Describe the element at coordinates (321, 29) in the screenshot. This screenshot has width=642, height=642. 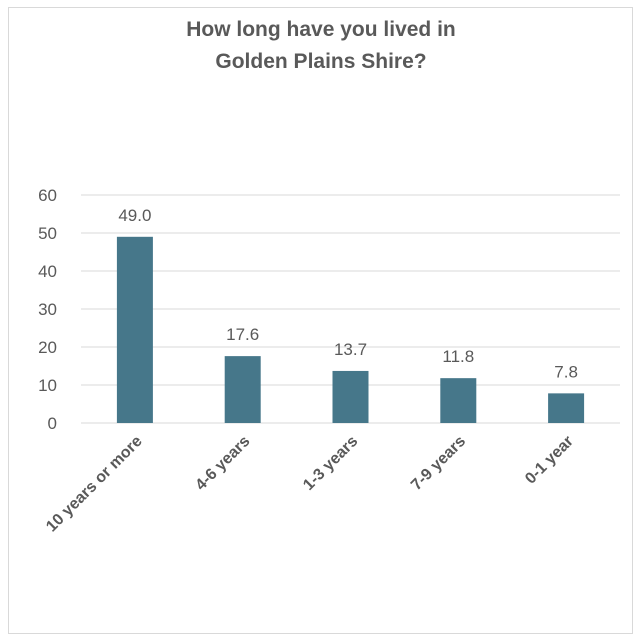
I see `chart-title-line-1: How long have you lived in` at that location.